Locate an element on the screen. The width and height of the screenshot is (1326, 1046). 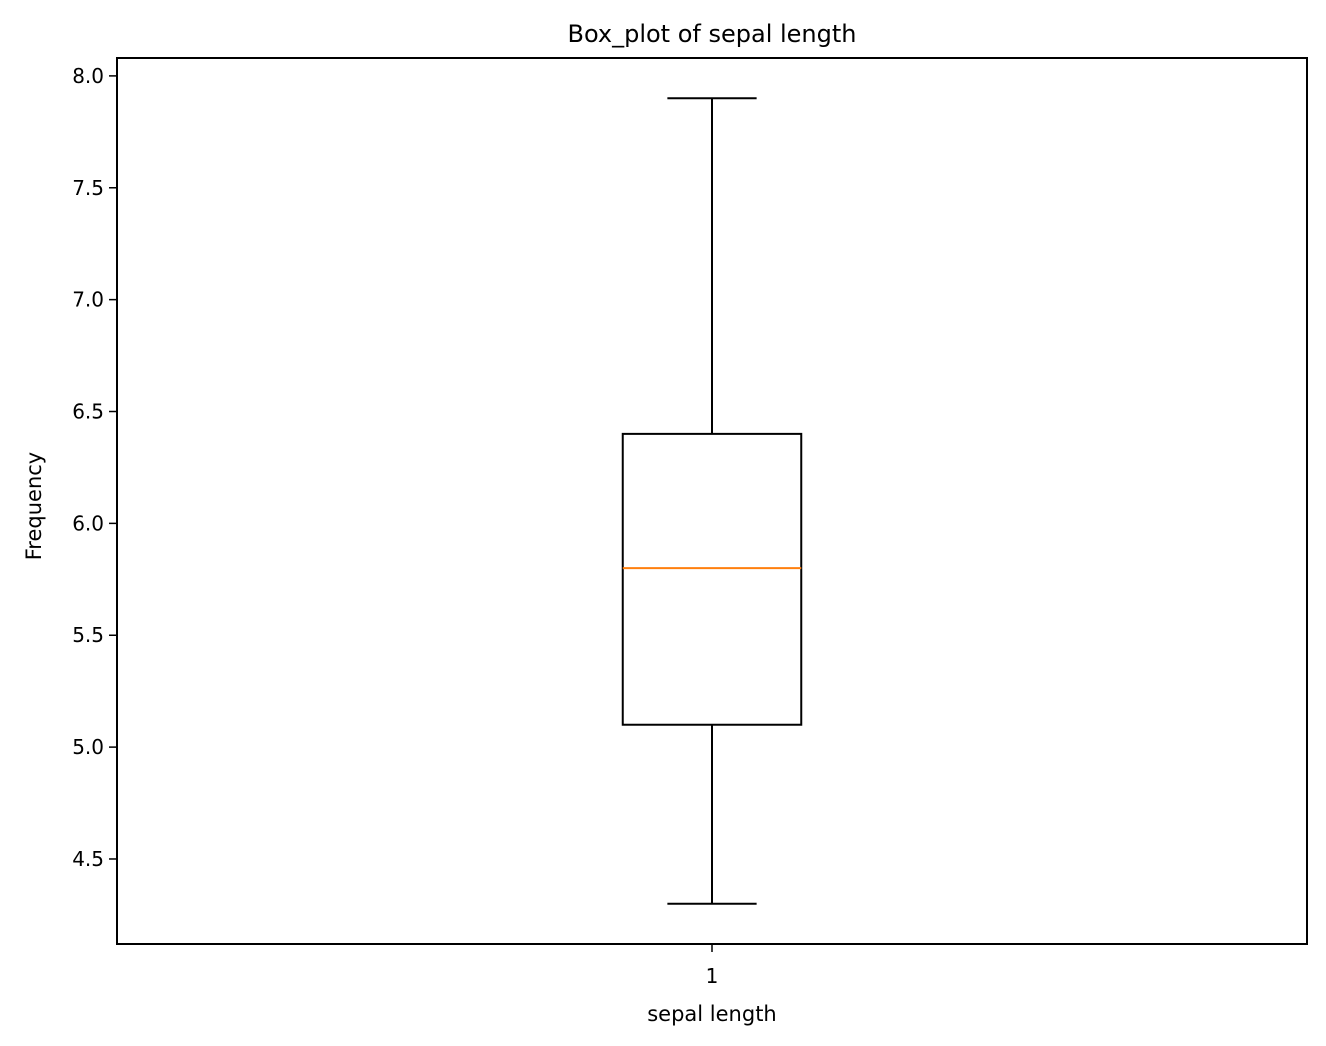
y-tick-label: 5.0 is located at coordinates (88, 747).